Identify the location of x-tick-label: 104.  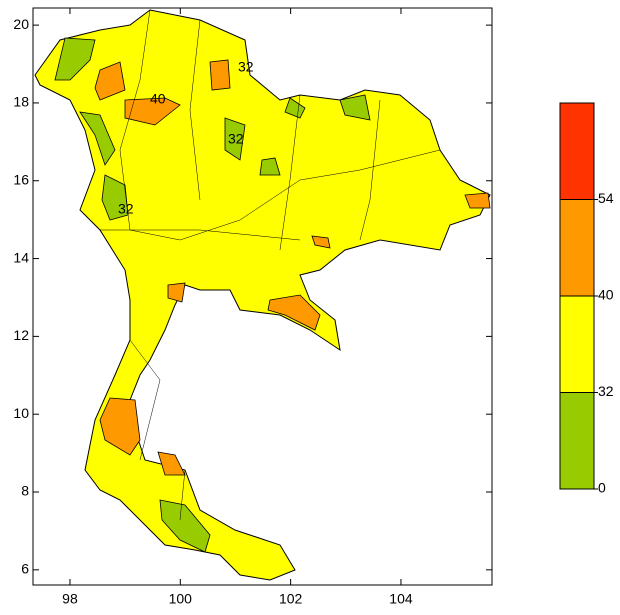
(401, 599).